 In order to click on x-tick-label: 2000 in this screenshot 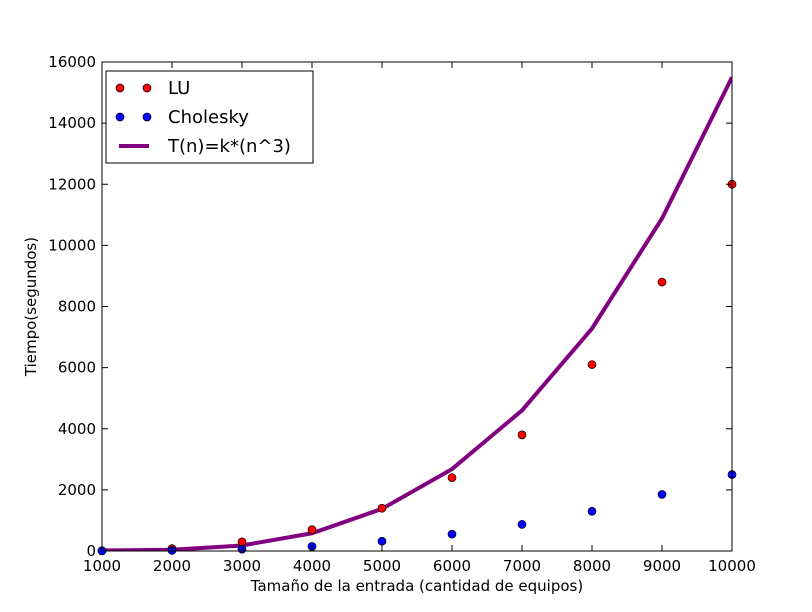, I will do `click(172, 566)`.